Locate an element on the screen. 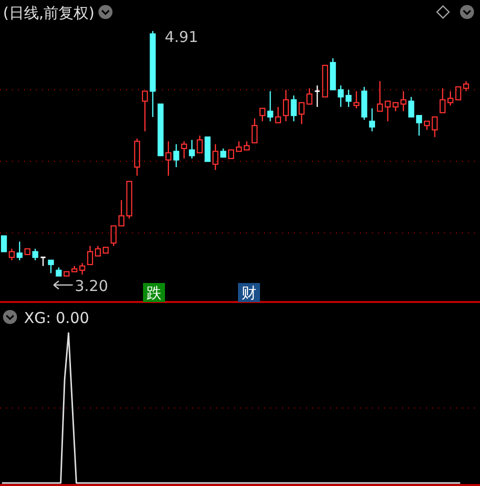 Image resolution: width=480 pixels, height=486 pixels. chart-title: XG: 0.00 is located at coordinates (57, 318).